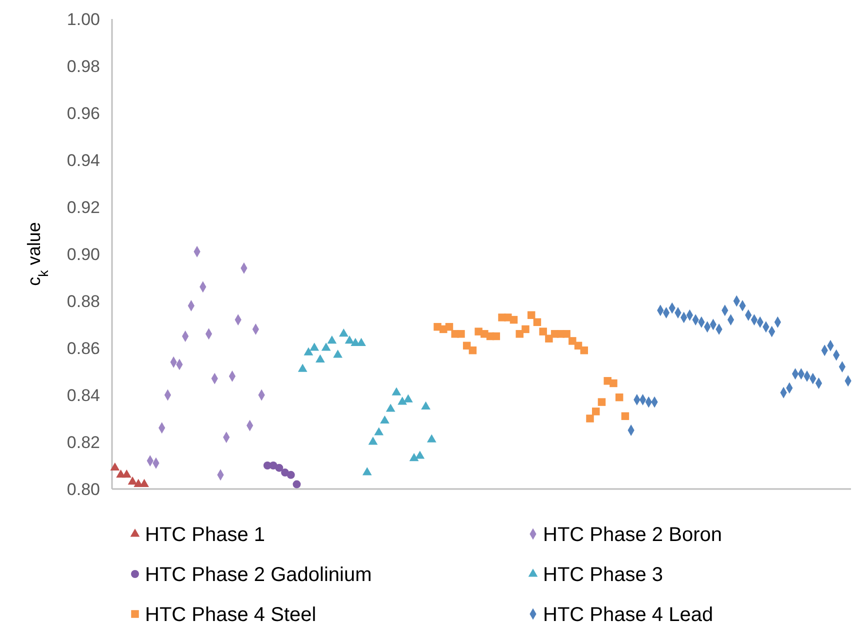 This screenshot has width=857, height=628. Describe the element at coordinates (628, 615) in the screenshot. I see `legend-label: HTC Phase 4 Lead` at that location.